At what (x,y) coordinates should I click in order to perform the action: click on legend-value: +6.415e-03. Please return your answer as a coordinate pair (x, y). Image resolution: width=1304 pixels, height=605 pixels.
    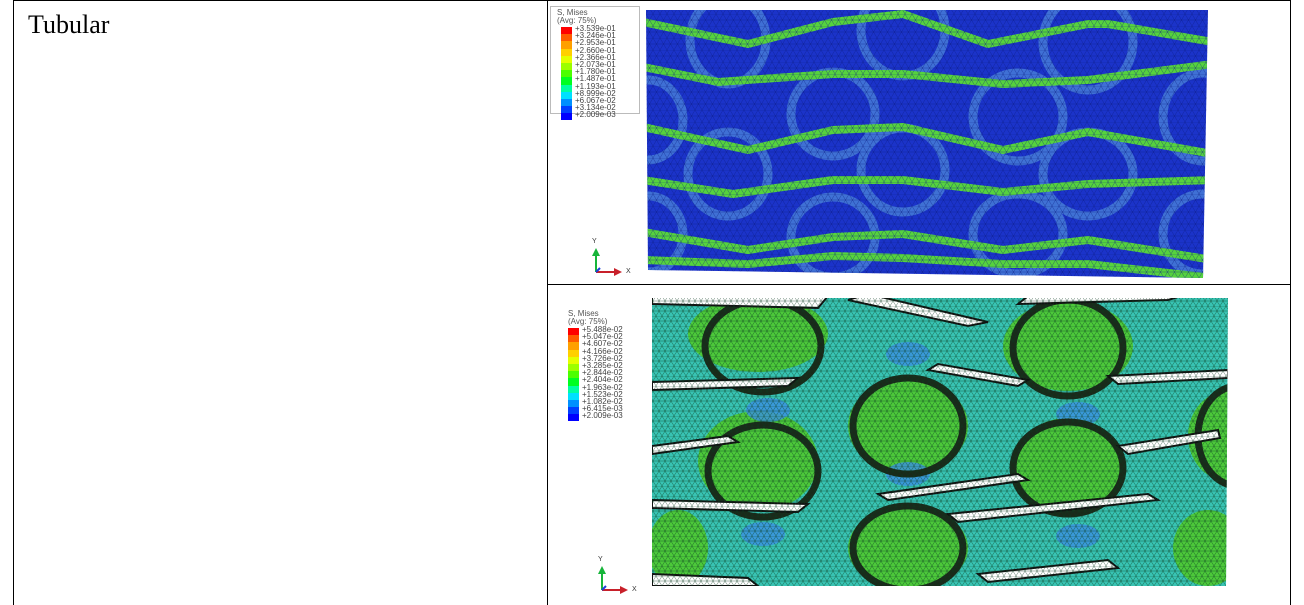
    Looking at the image, I should click on (602, 409).